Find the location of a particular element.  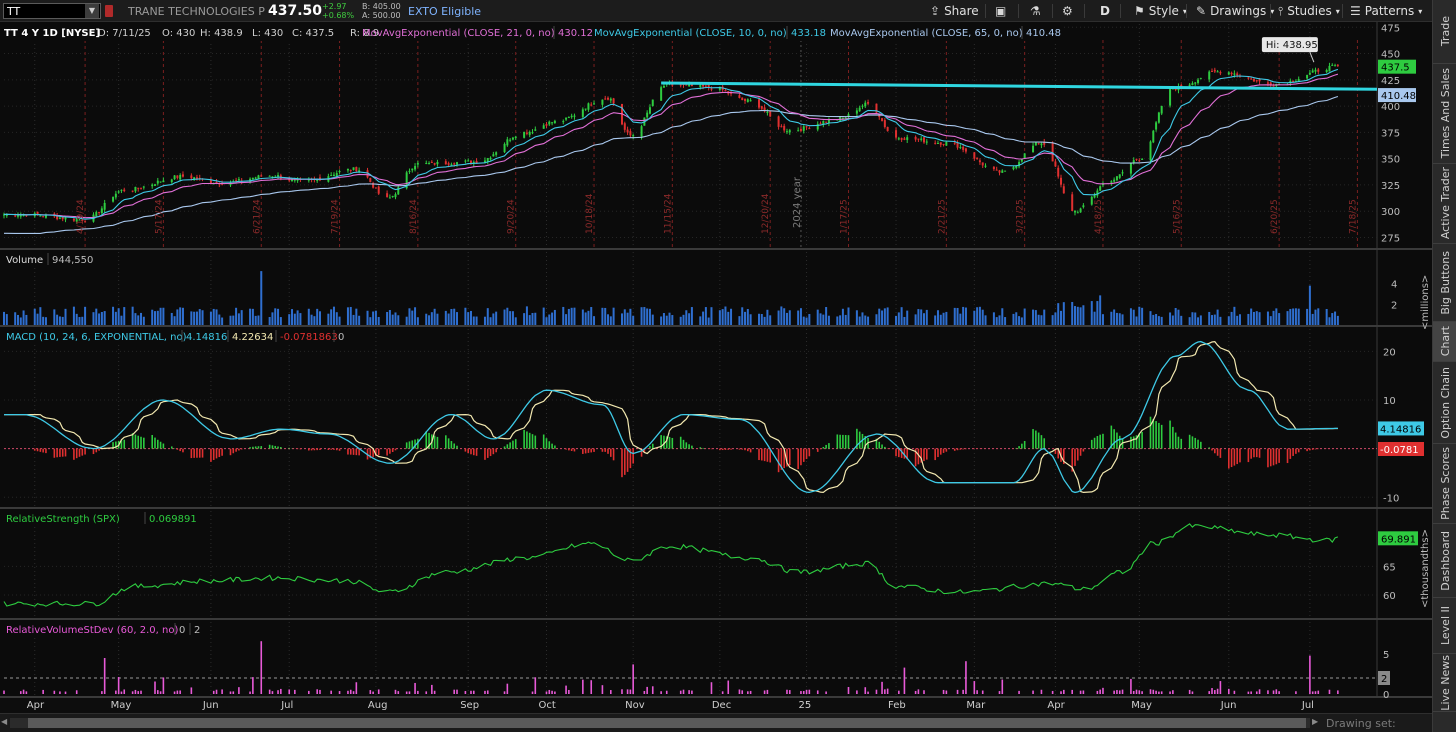

patterns-button: ☰ Patterns ▾ is located at coordinates (1386, 11).